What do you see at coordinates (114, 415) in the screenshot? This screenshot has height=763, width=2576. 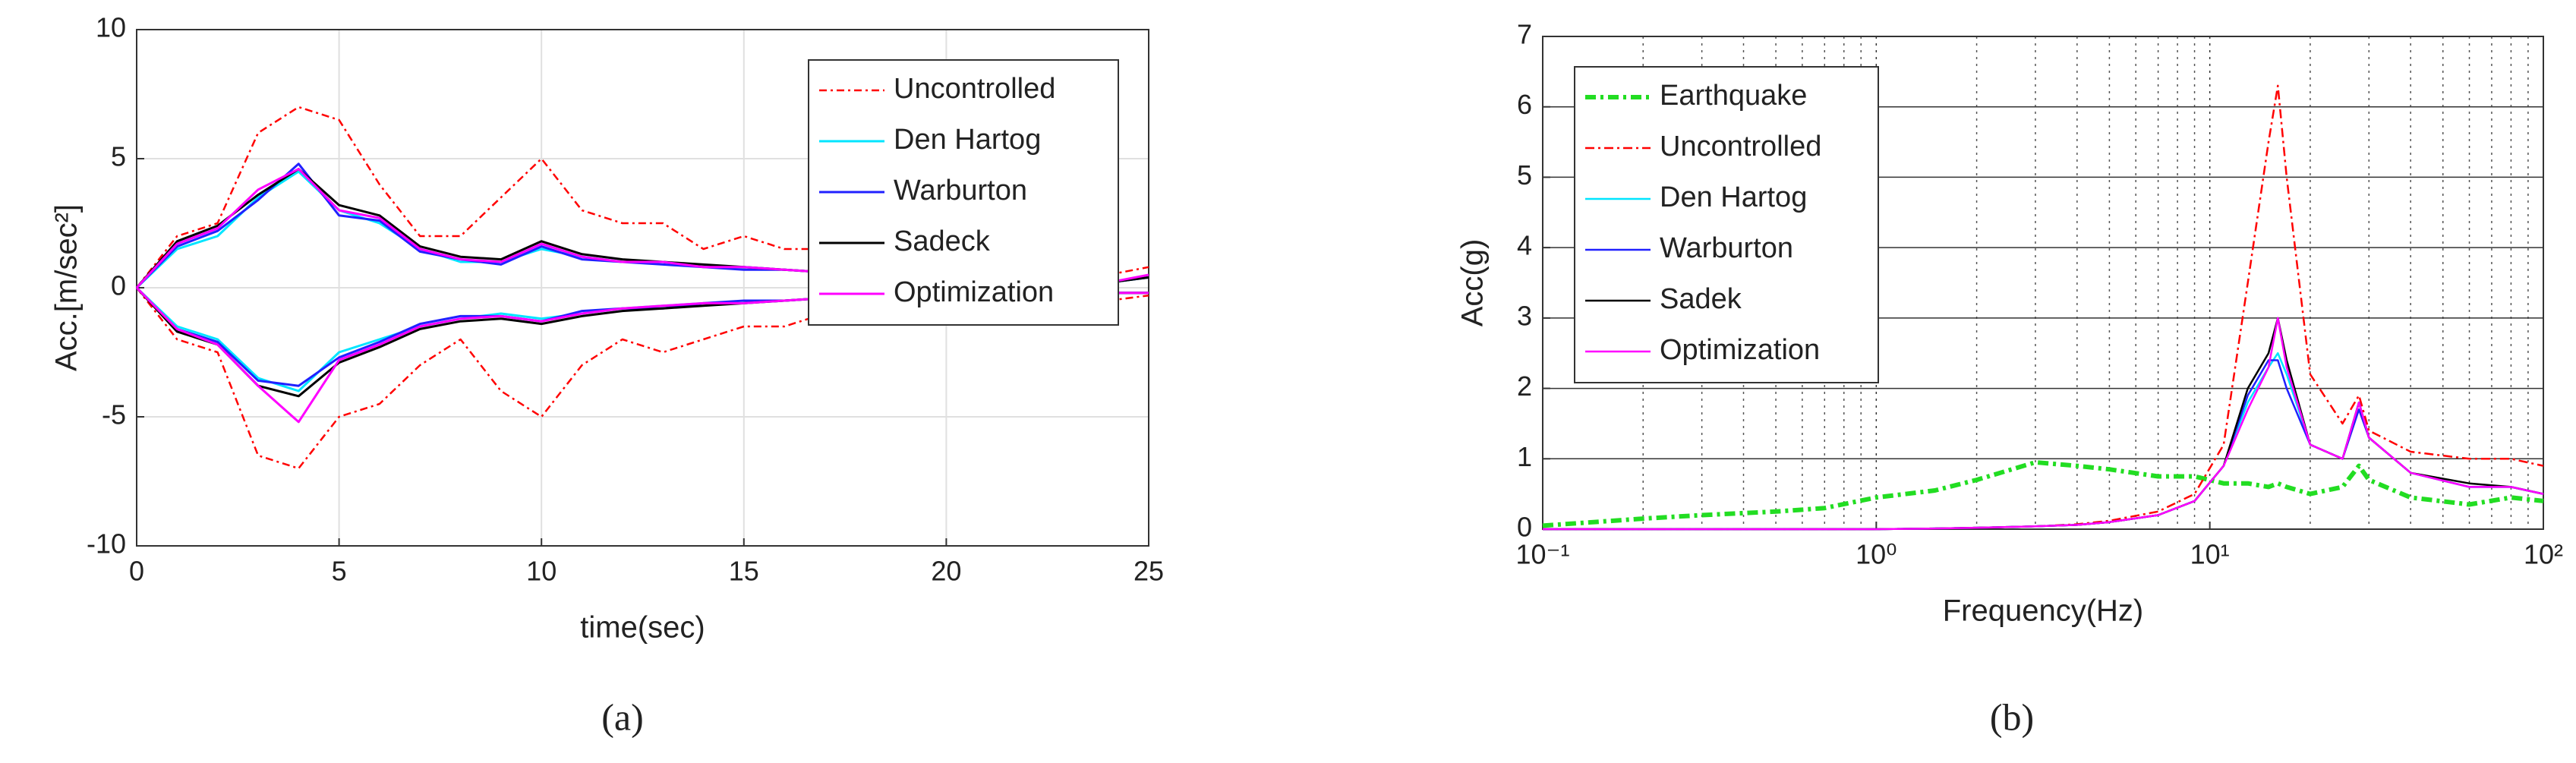 I see `y-tick-label: -5` at bounding box center [114, 415].